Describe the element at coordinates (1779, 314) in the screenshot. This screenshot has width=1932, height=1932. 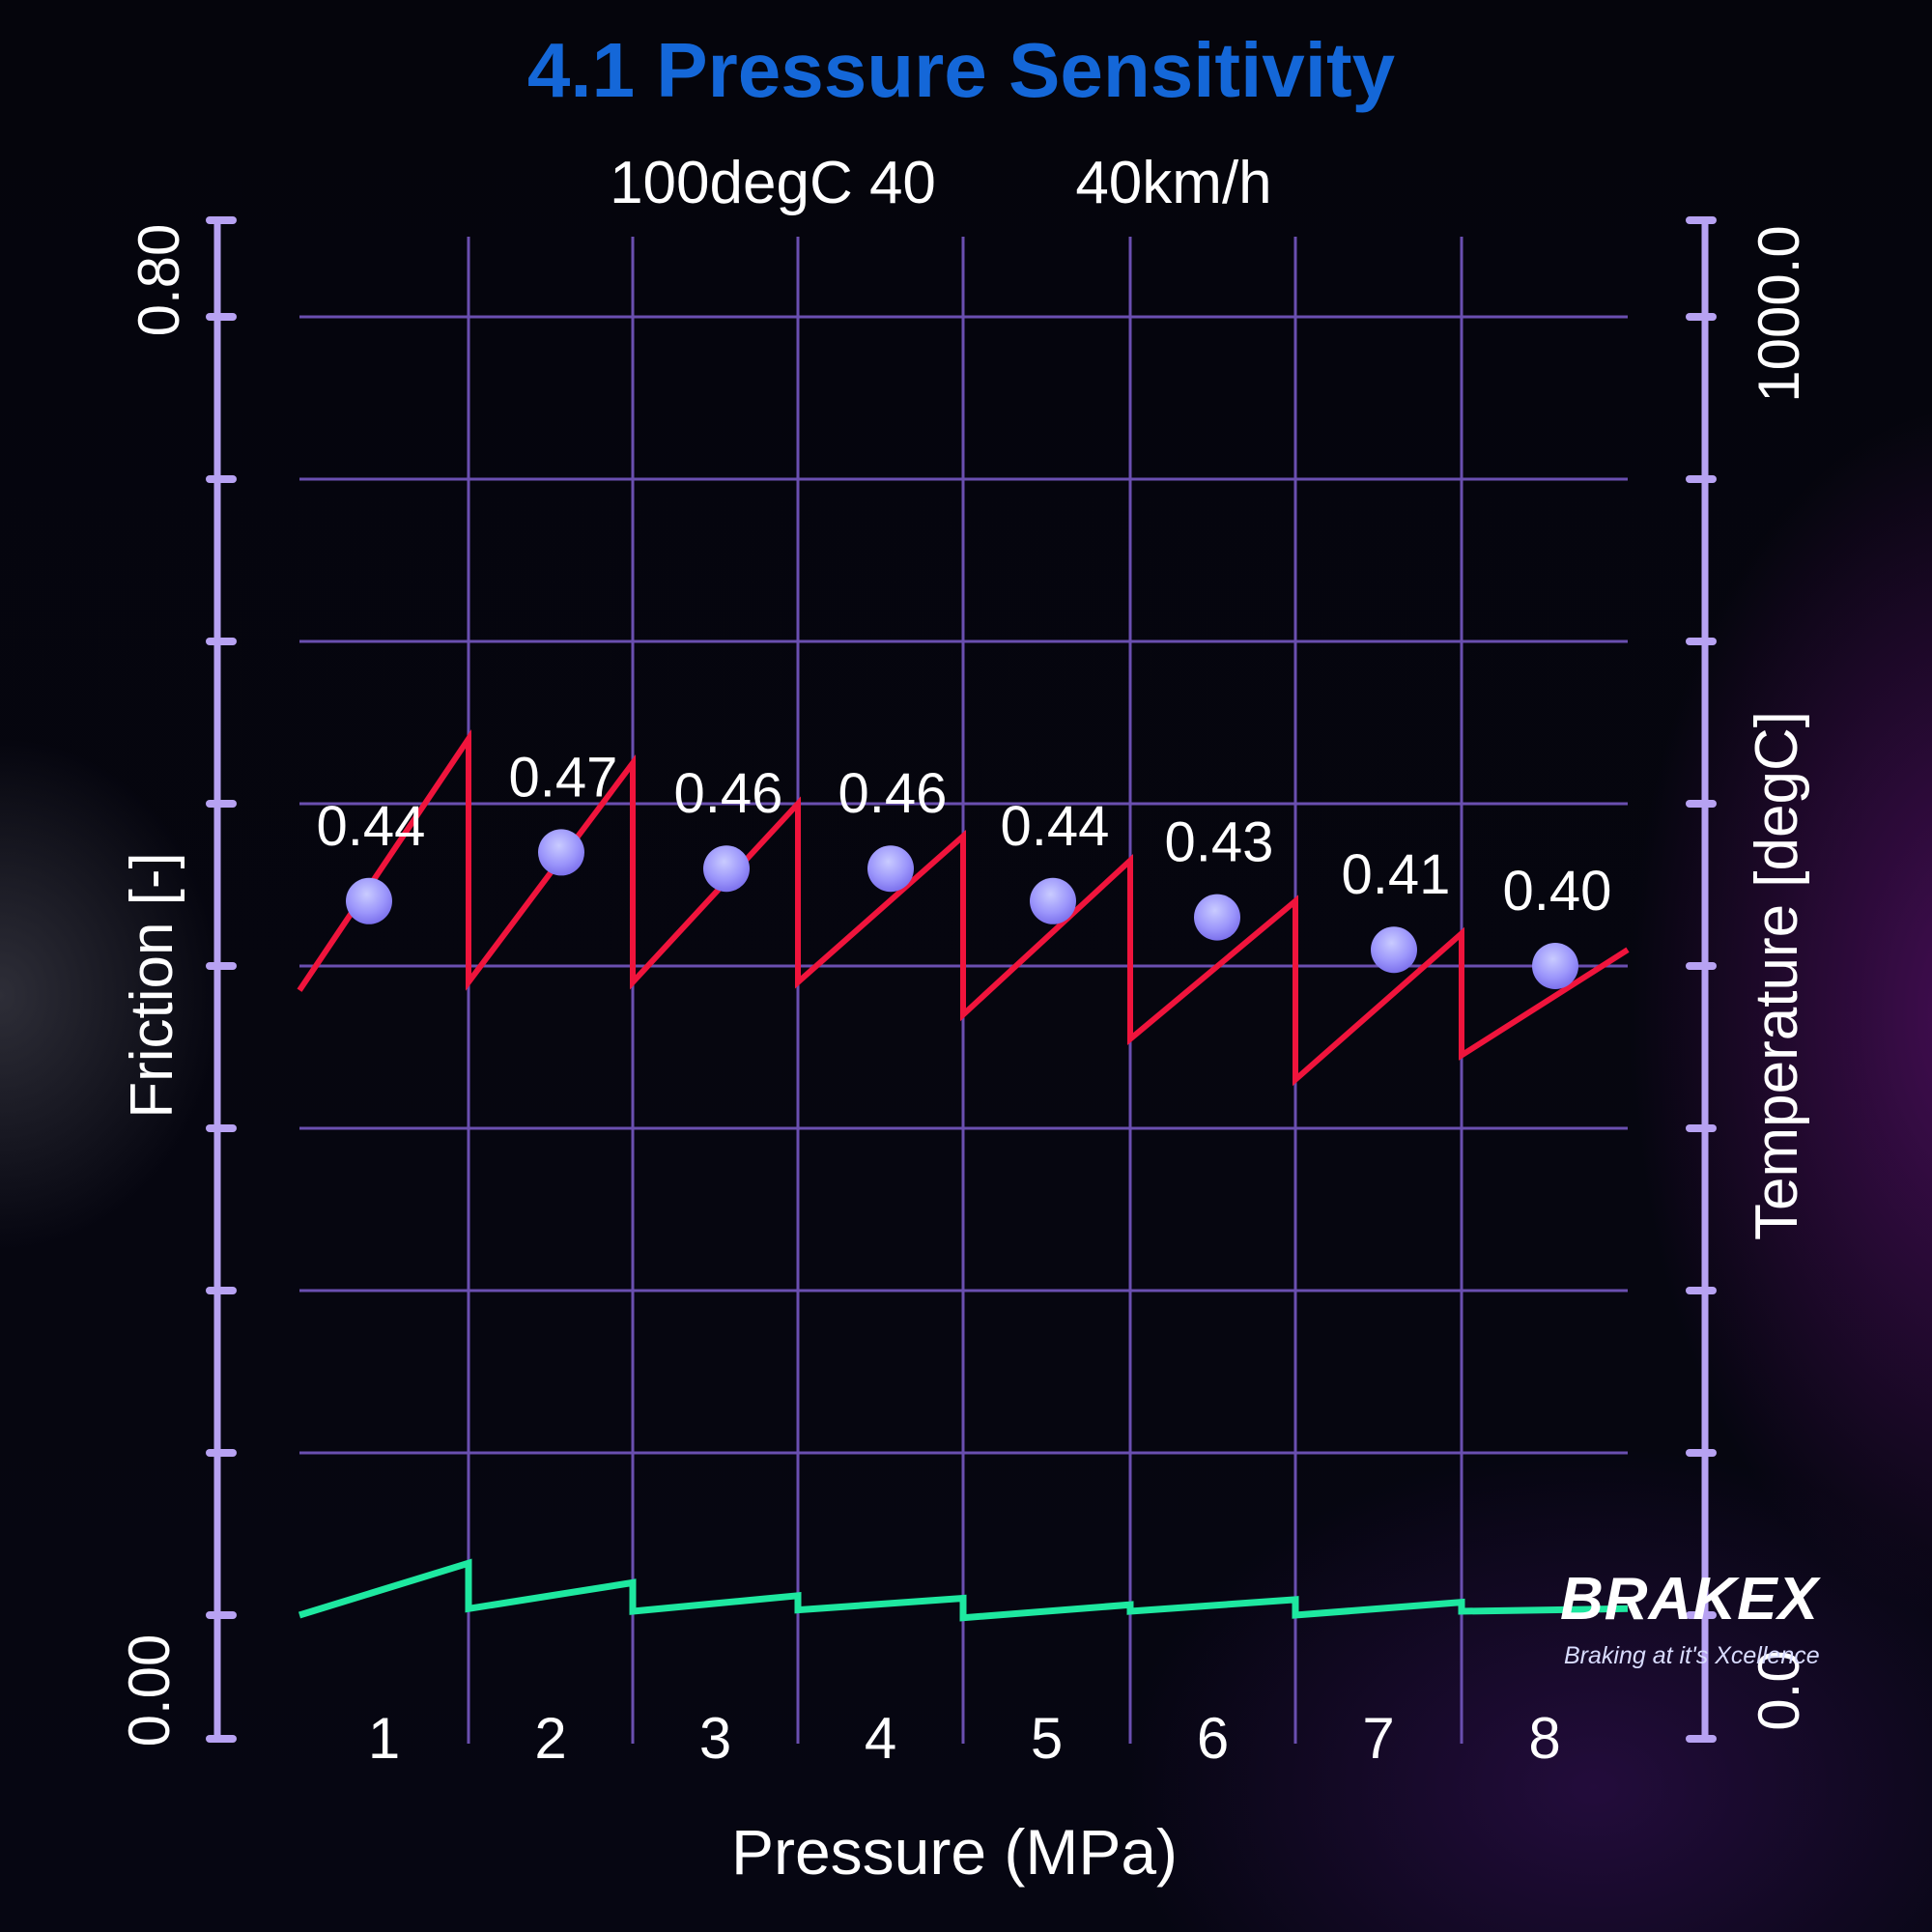
I see `y2-tick-label-max: 1000.0` at that location.